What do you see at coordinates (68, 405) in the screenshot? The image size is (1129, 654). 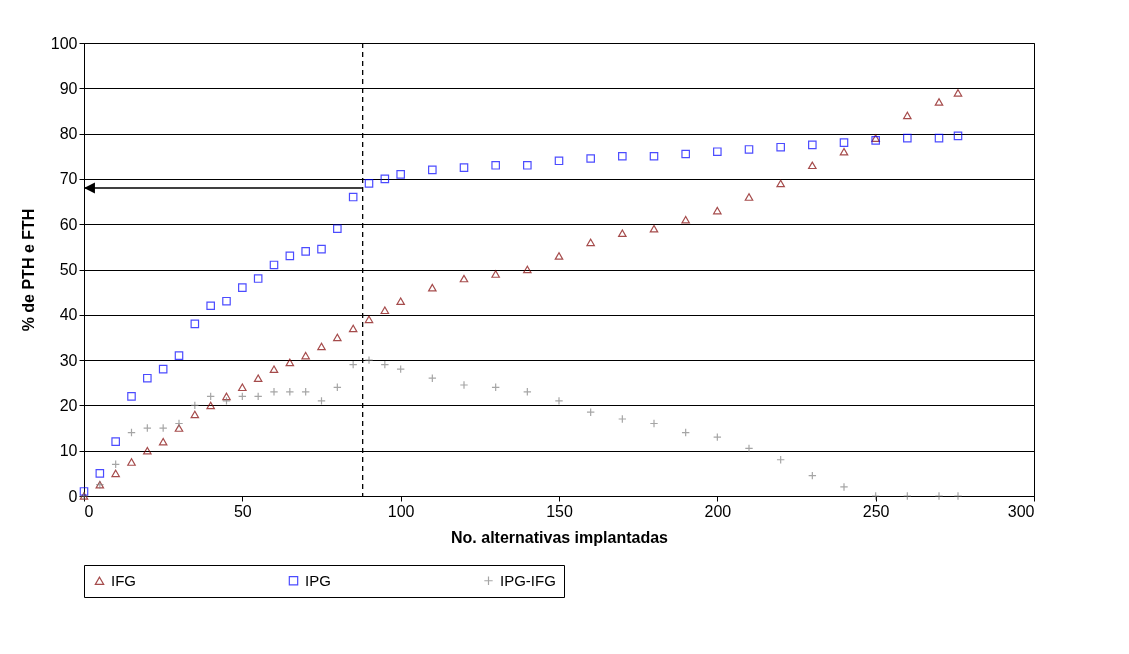 I see `y-tick-label: 20` at bounding box center [68, 405].